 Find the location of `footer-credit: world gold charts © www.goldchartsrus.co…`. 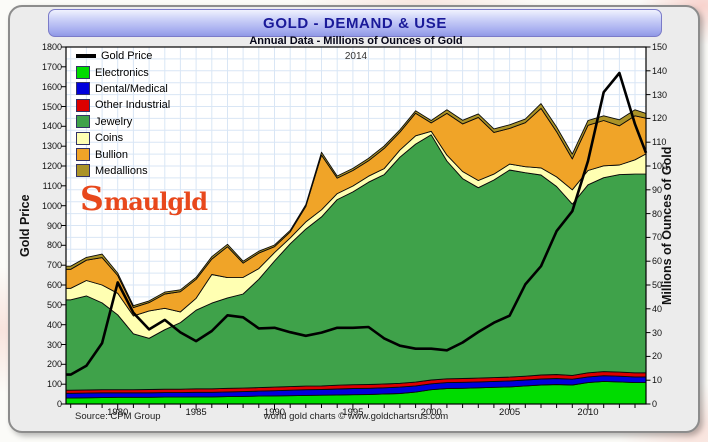

footer-credit: world gold charts © www.goldchartsrus.co… is located at coordinates (356, 416).